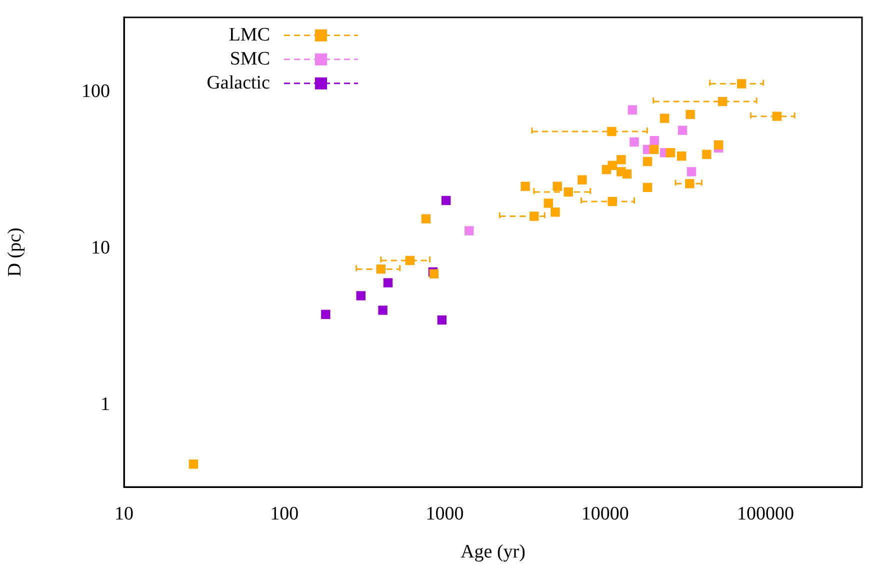 The height and width of the screenshot is (568, 872). Describe the element at coordinates (249, 35) in the screenshot. I see `legend-label: LMC` at that location.